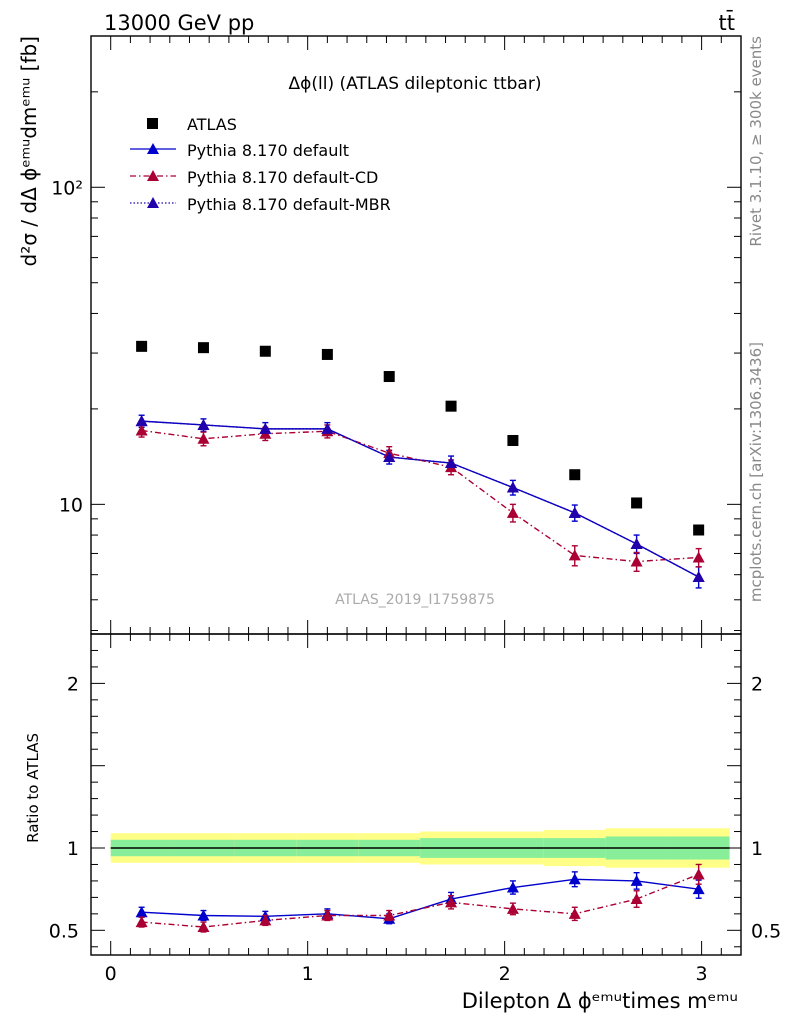  What do you see at coordinates (505, 974) in the screenshot?
I see `x-tick-label: 2` at bounding box center [505, 974].